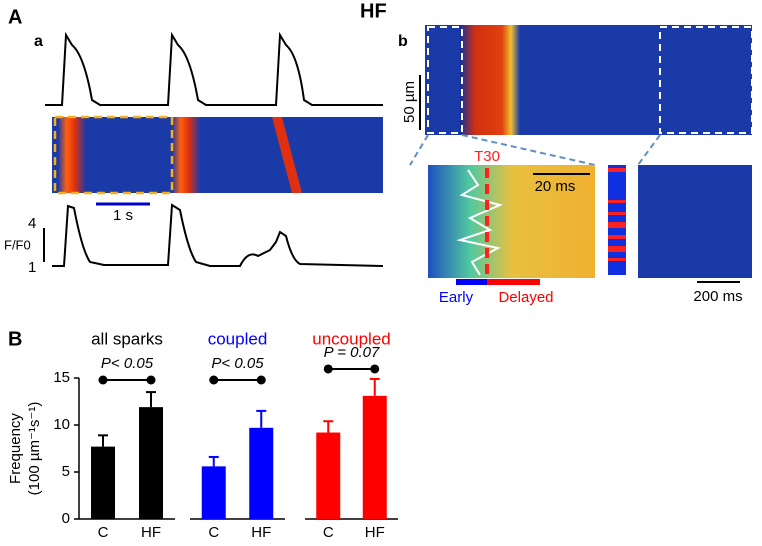 Image resolution: width=762 pixels, height=546 pixels. I want to click on t30-label: T30, so click(487, 156).